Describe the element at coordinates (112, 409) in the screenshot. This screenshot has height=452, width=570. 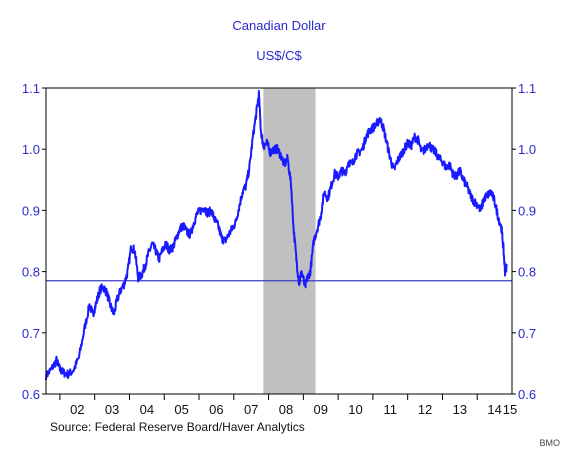
I see `x-tick-label: 03` at that location.